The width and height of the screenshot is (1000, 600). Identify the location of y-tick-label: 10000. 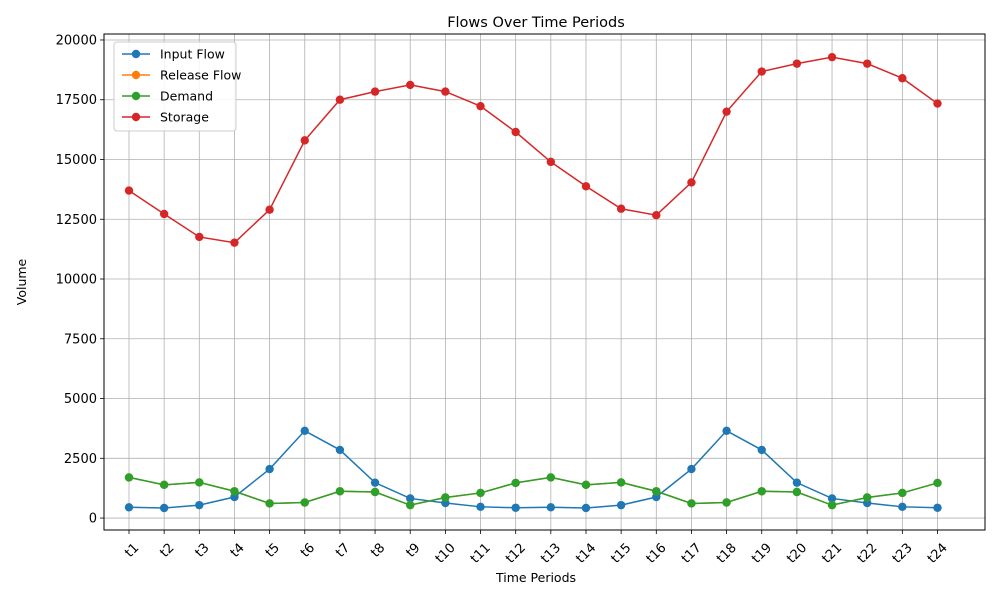
(76, 280).